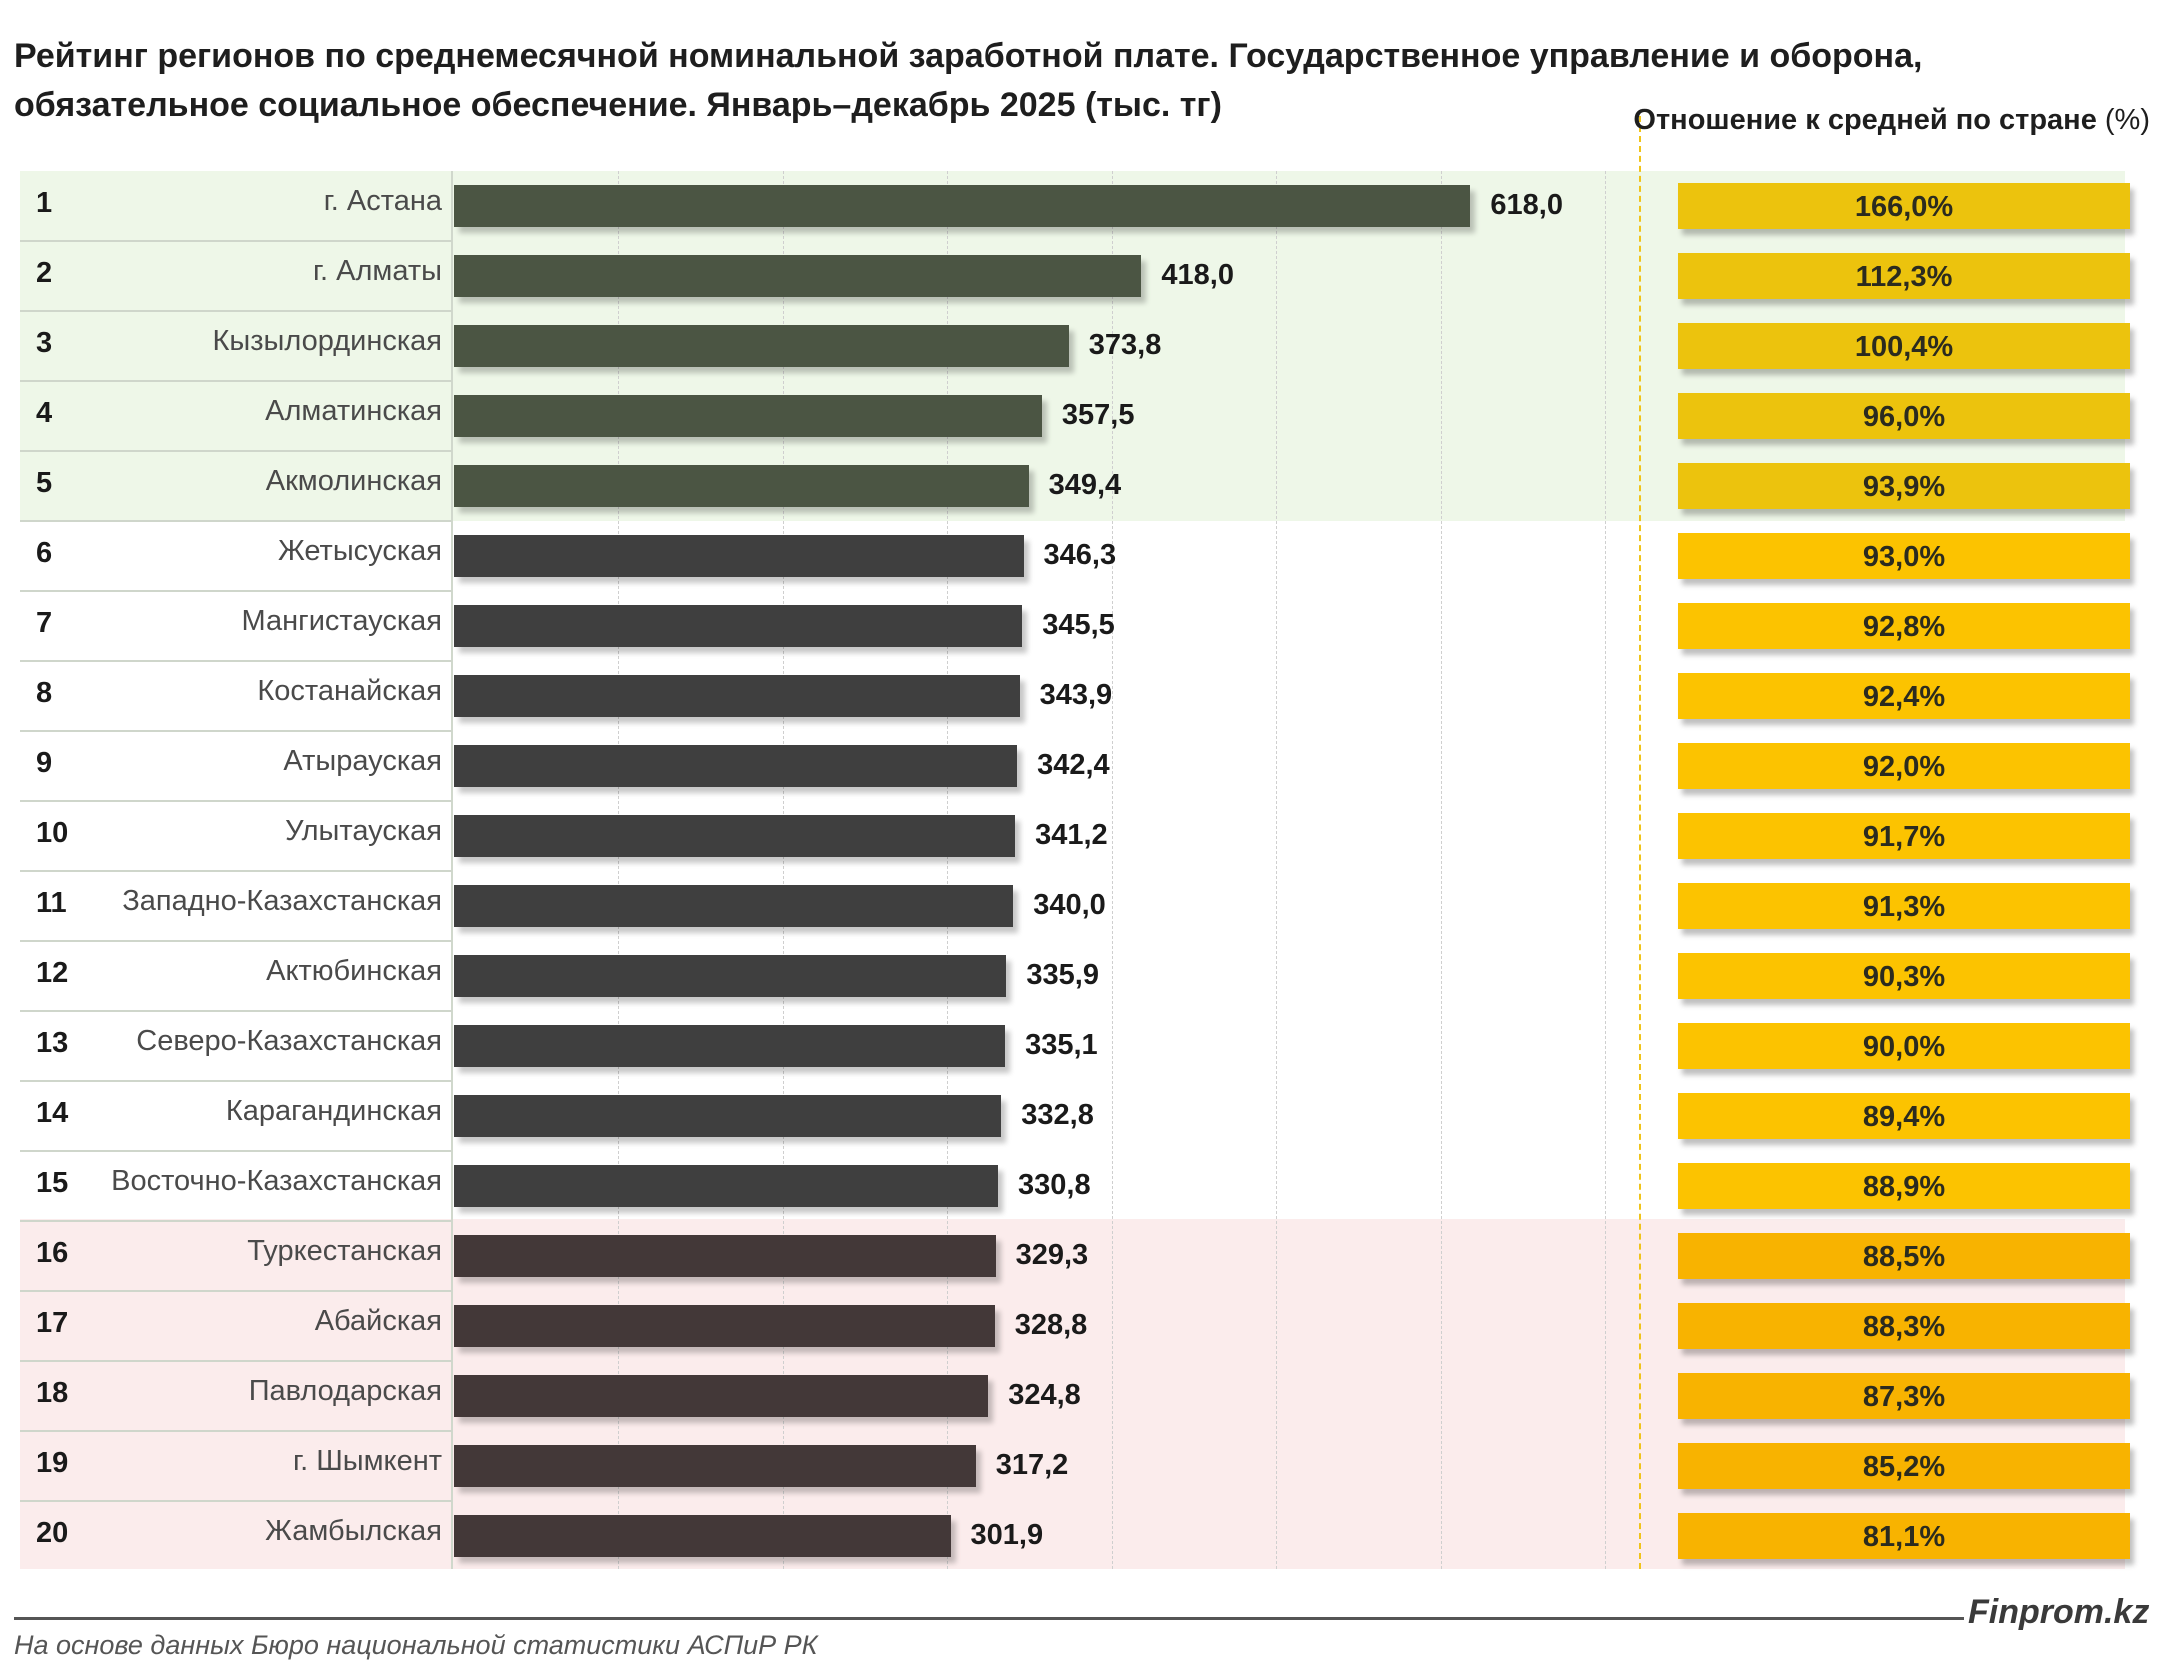 This screenshot has width=2160, height=1680. I want to click on region-label: Жетысуская, so click(359, 551).